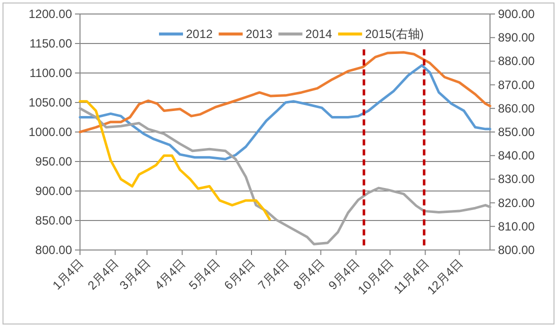 The width and height of the screenshot is (559, 329). What do you see at coordinates (53, 250) in the screenshot?
I see `y-tick-label: 800.00` at bounding box center [53, 250].